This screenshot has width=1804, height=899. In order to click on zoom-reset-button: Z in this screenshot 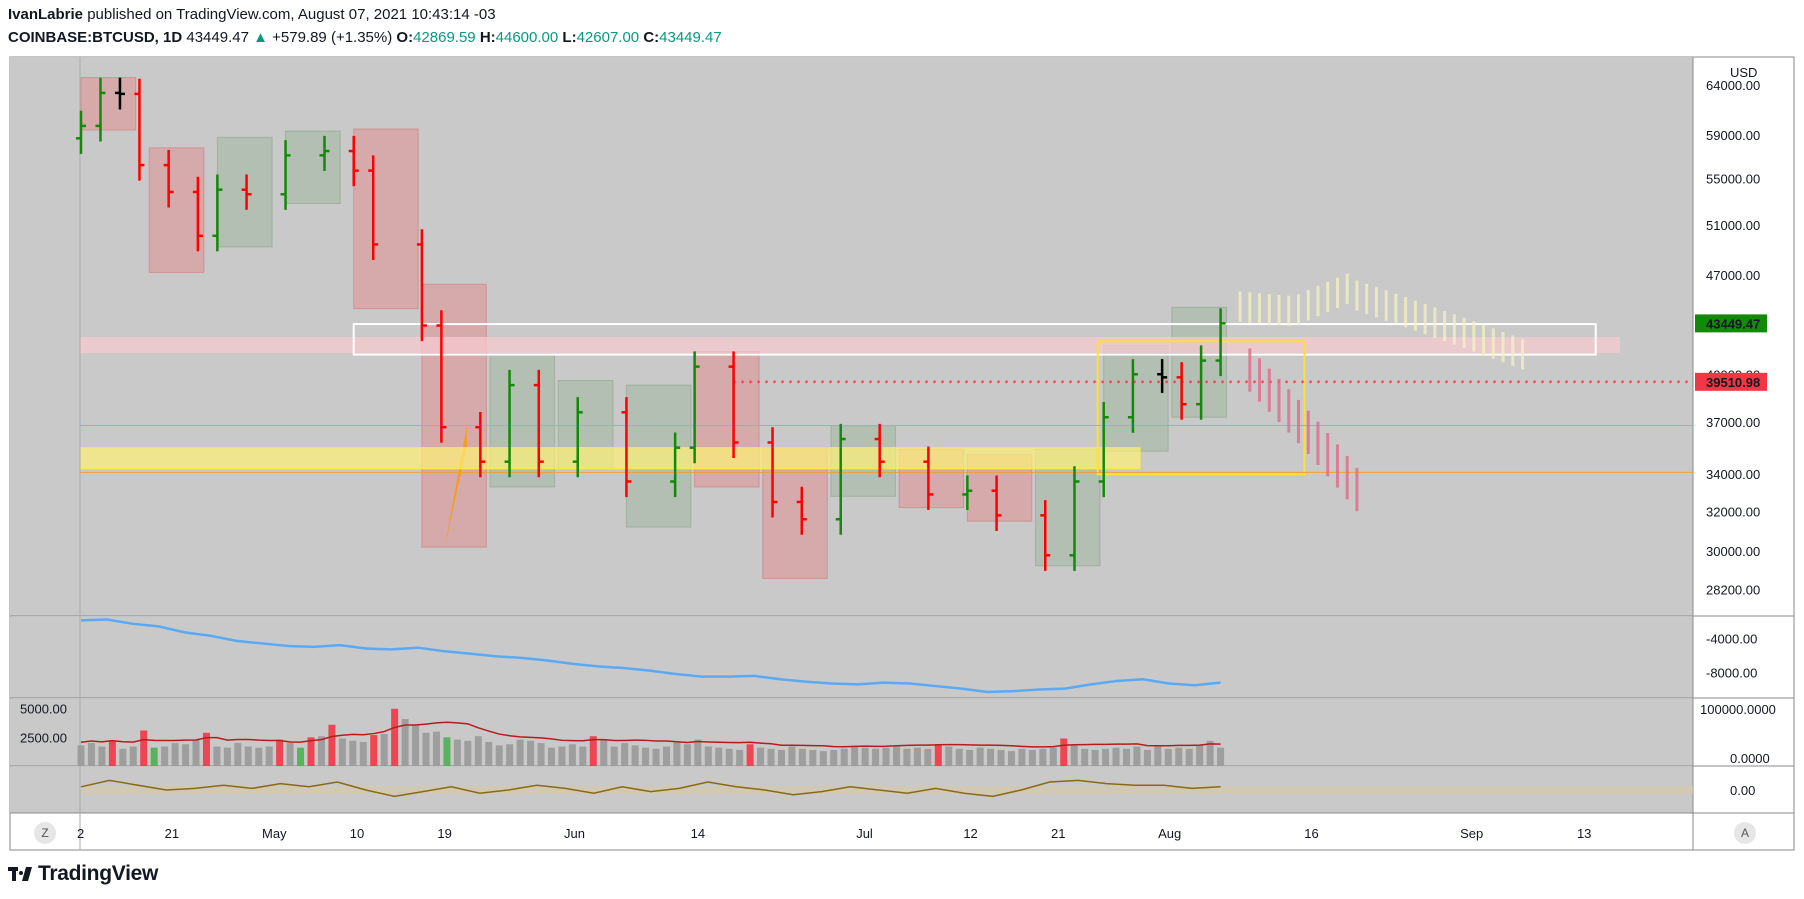, I will do `click(45, 833)`.